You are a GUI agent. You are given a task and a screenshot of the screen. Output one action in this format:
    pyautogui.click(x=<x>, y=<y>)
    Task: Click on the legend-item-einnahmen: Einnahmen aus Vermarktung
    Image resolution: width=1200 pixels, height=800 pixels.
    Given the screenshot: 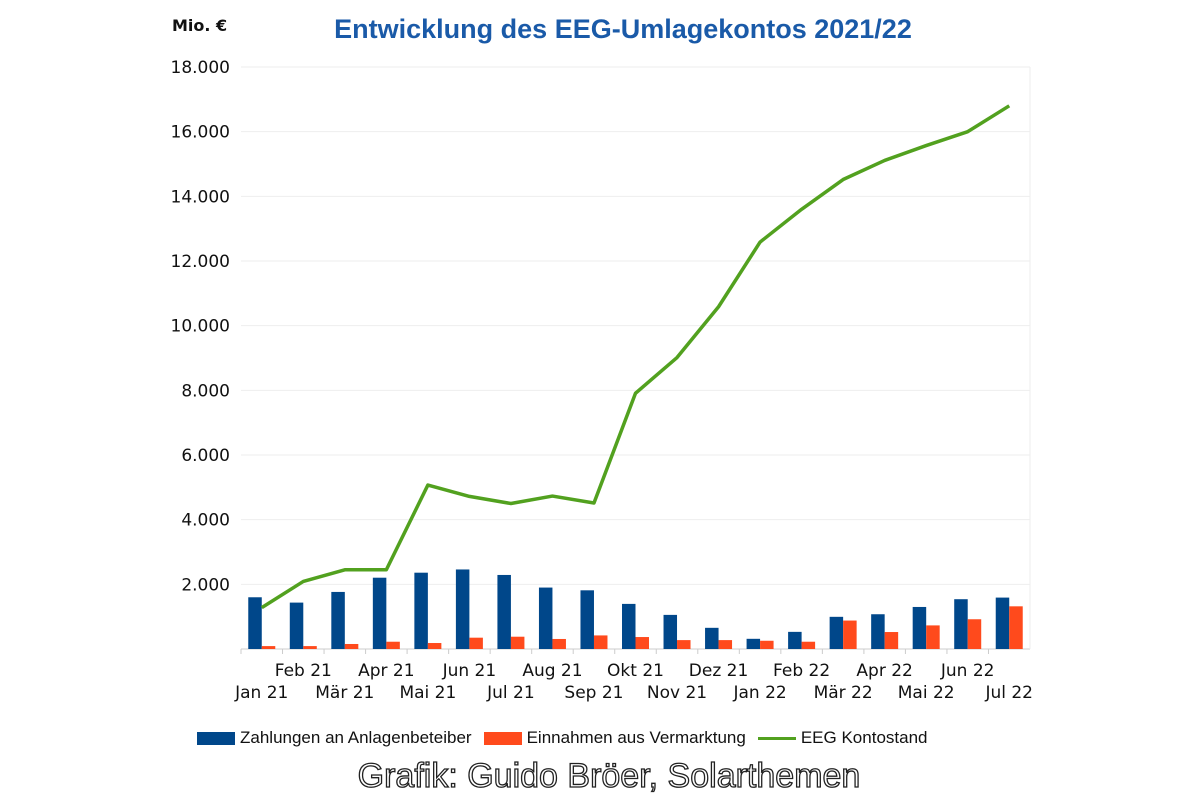 What is the action you would take?
    pyautogui.click(x=614, y=738)
    